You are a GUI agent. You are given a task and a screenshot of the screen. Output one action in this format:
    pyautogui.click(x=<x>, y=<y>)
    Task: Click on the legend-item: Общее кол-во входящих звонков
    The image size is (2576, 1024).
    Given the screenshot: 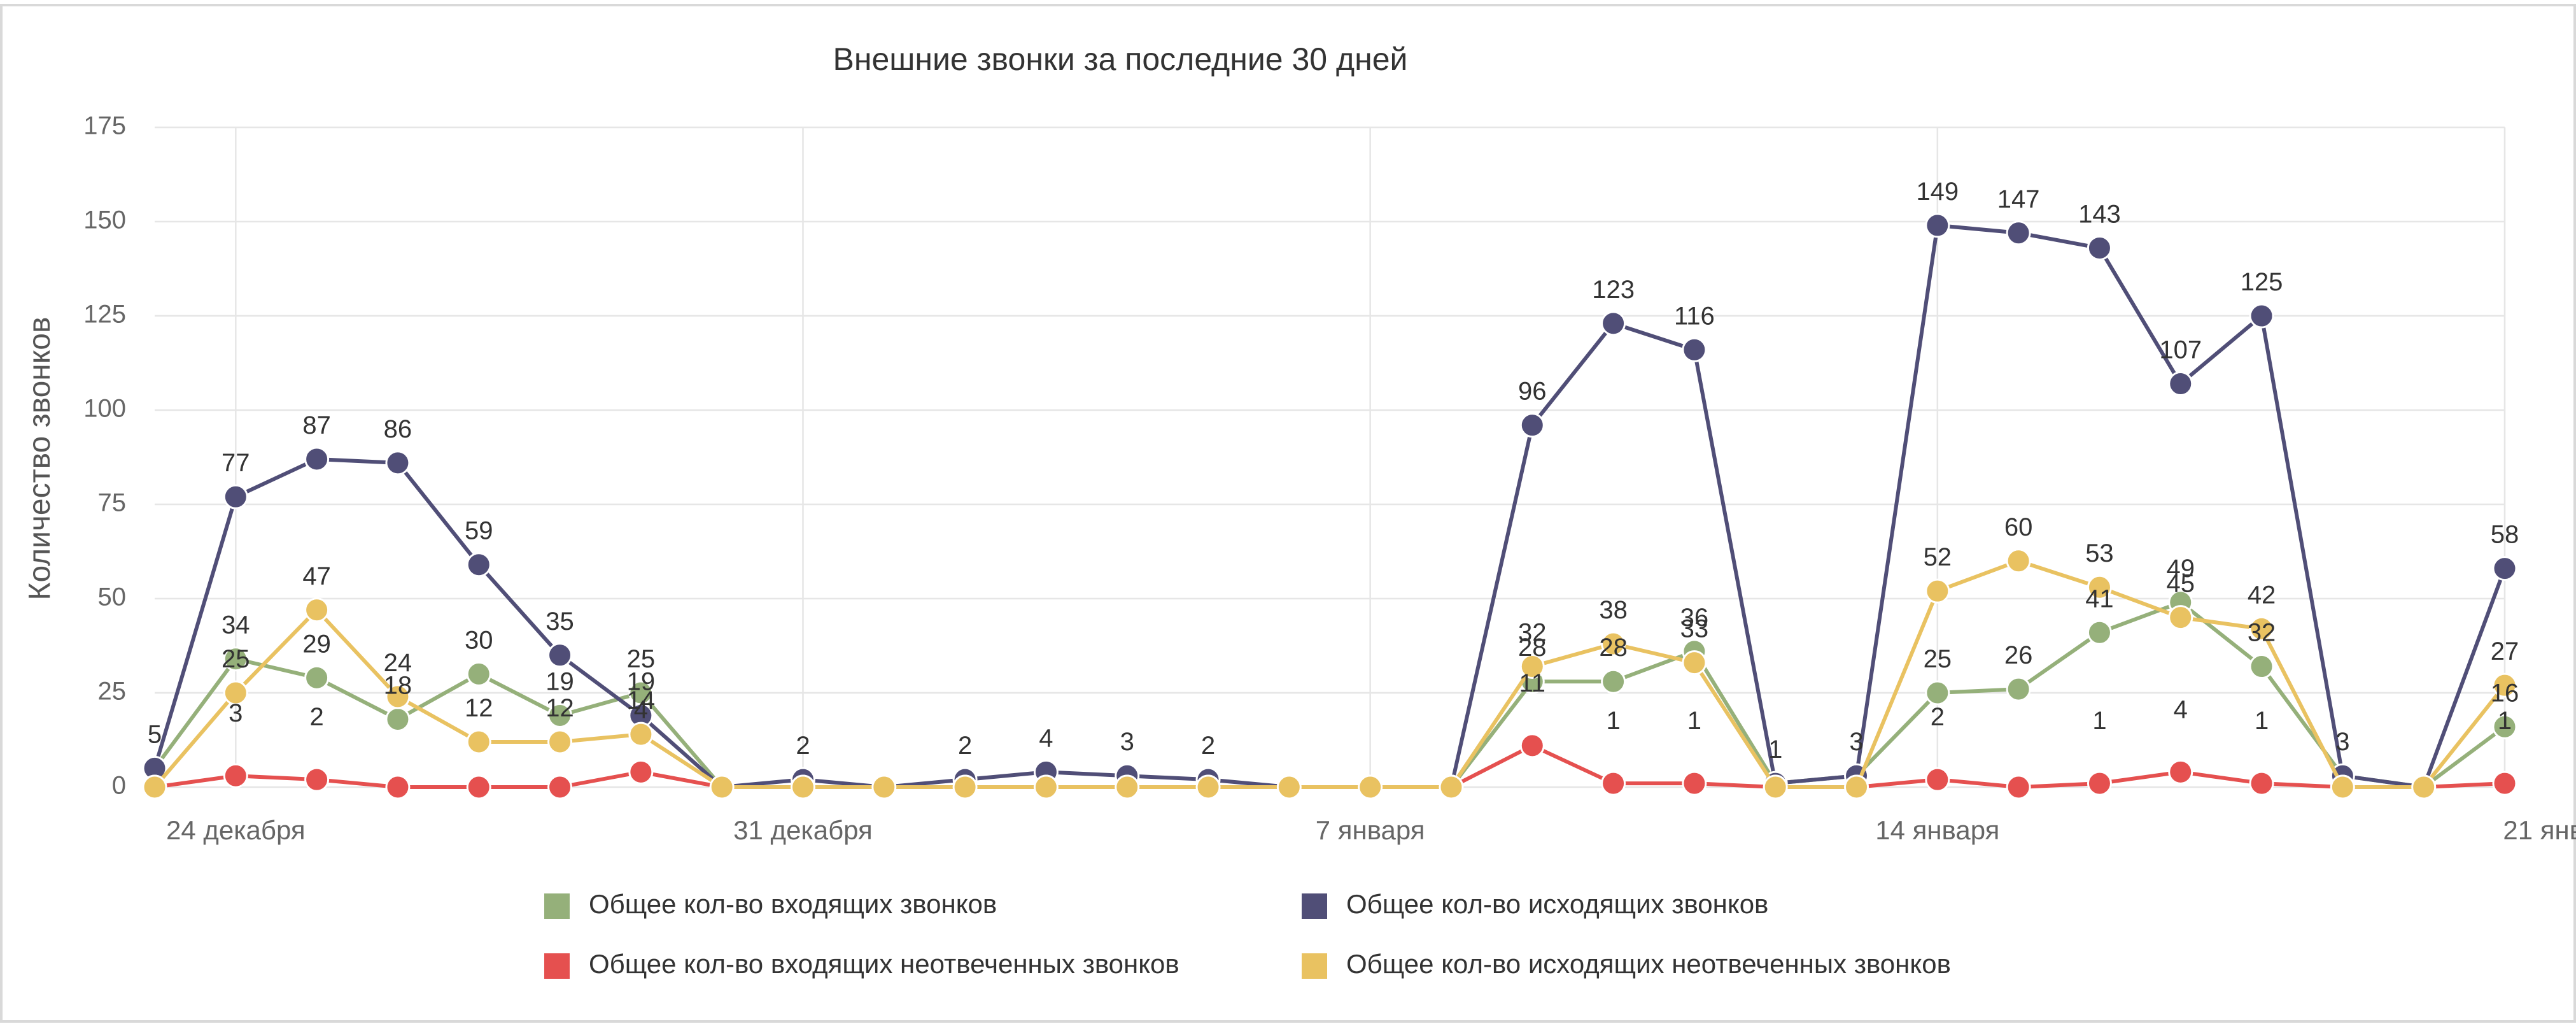 What is the action you would take?
    pyautogui.click(x=770, y=904)
    